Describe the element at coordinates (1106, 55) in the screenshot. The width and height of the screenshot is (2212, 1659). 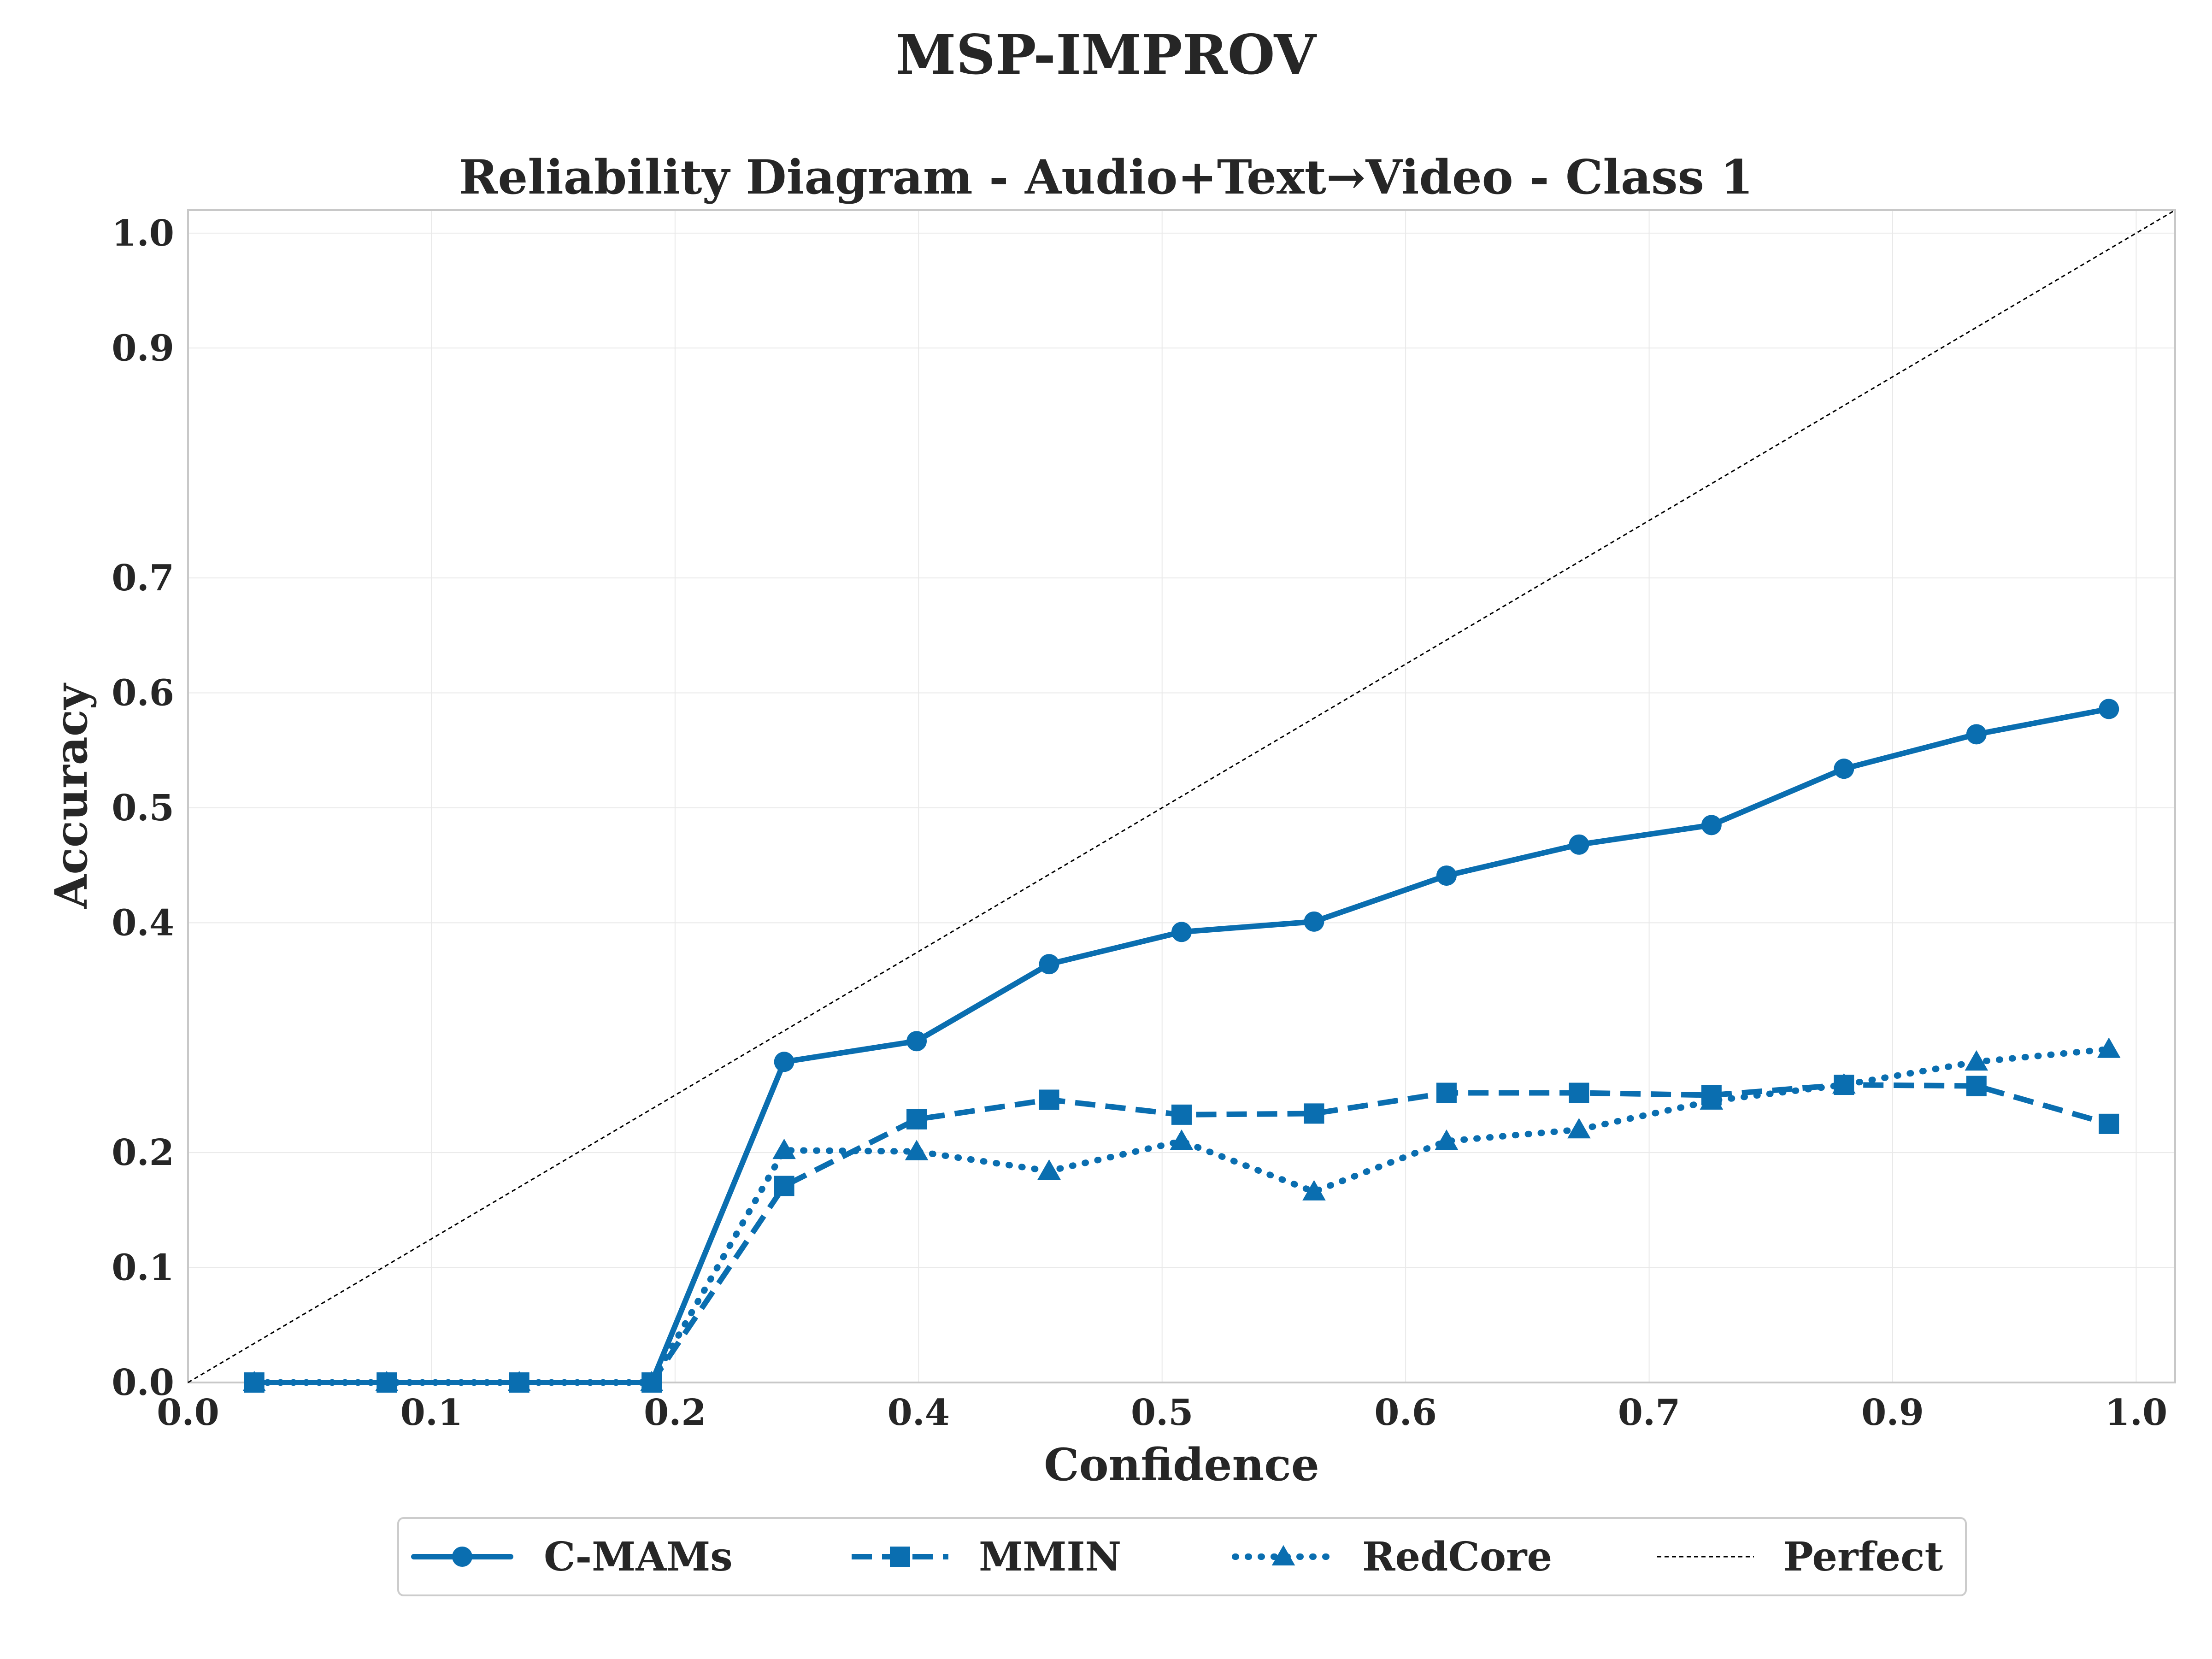
I see `figure-suptitle: MSP-IMPROV` at that location.